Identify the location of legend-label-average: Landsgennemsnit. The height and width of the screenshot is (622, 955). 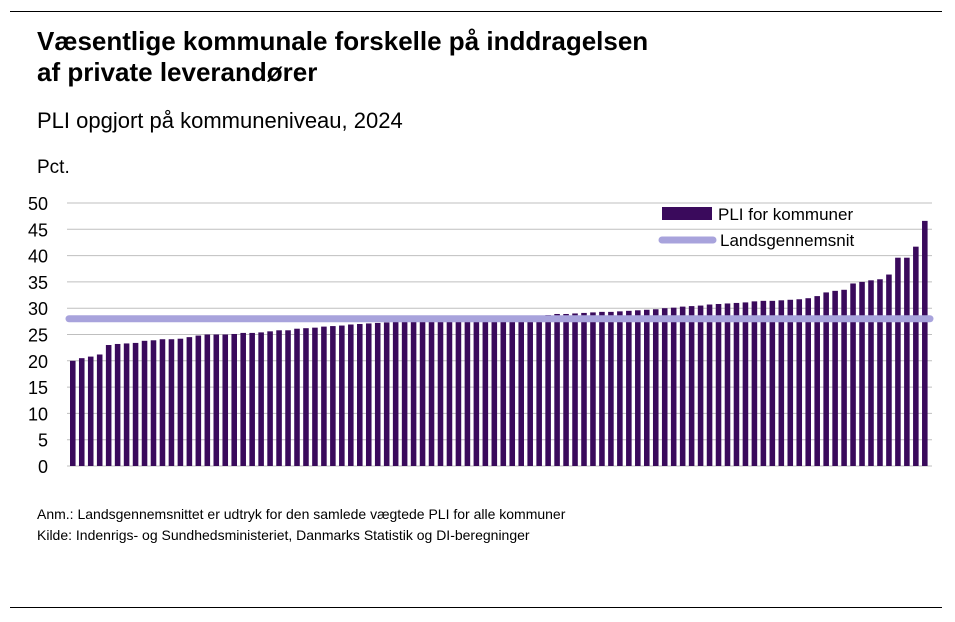
(787, 240).